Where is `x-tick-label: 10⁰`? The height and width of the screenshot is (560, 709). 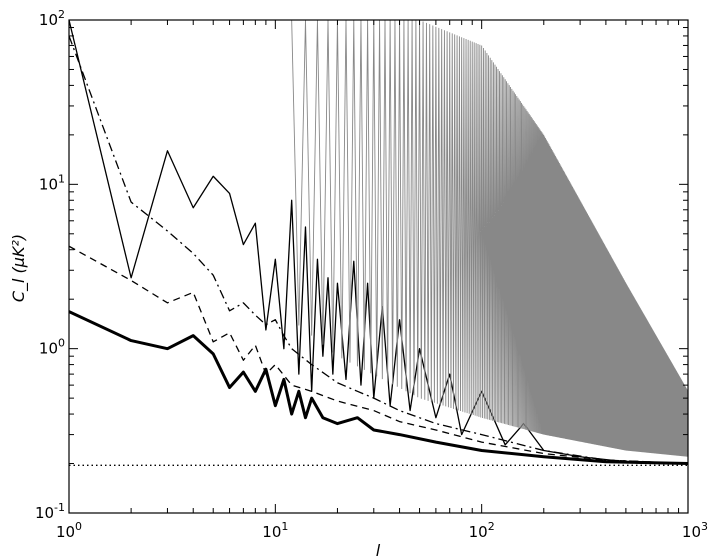
x-tick-label: 10⁰ is located at coordinates (69, 530).